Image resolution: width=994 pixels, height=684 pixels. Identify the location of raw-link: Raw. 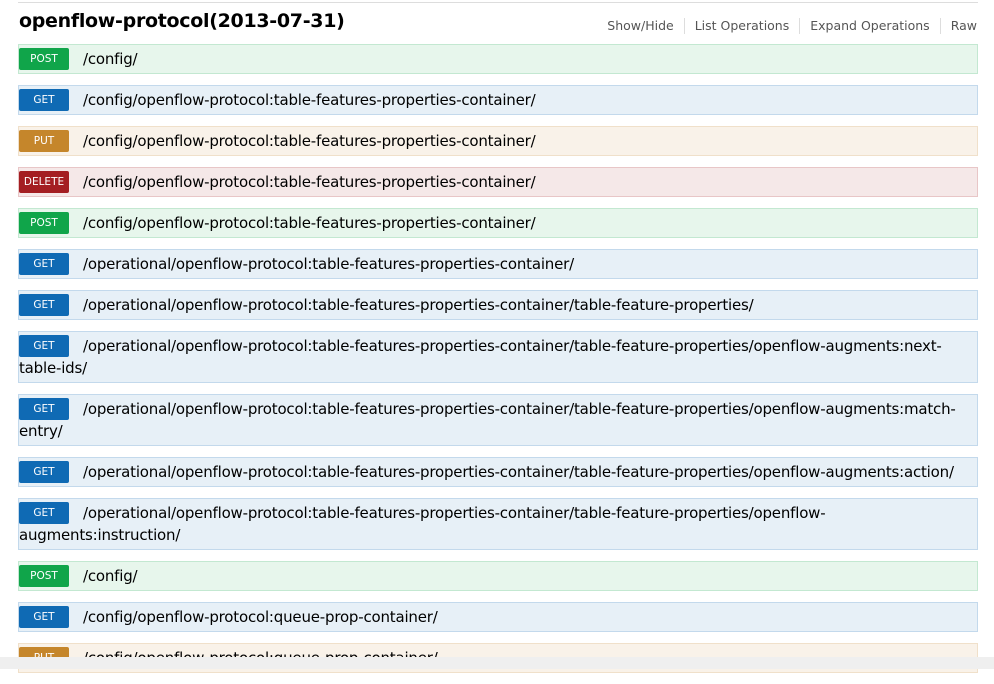
(958, 26).